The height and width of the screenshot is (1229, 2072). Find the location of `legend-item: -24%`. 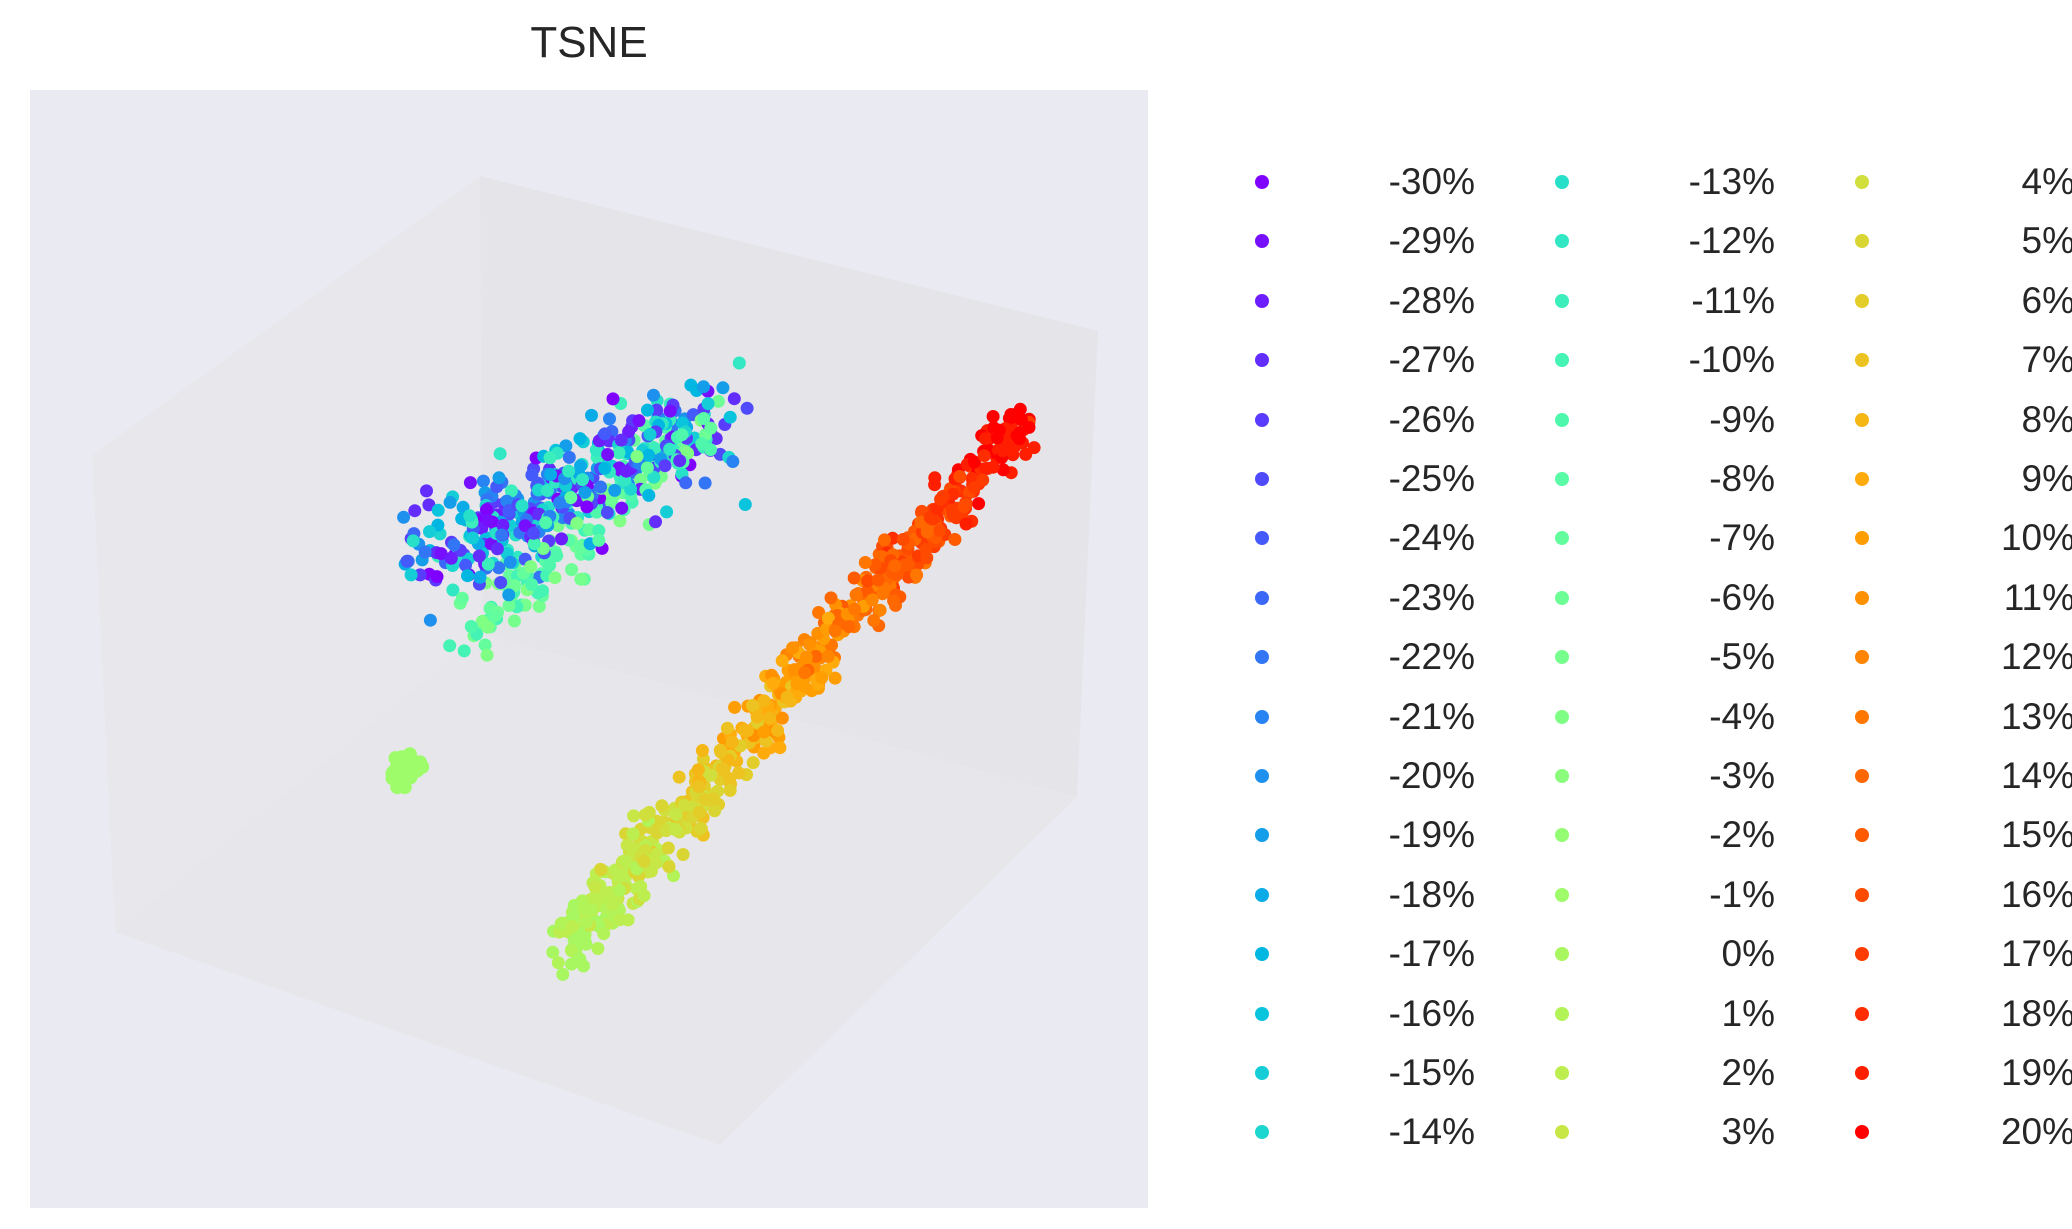

legend-item: -24% is located at coordinates (1385, 539).